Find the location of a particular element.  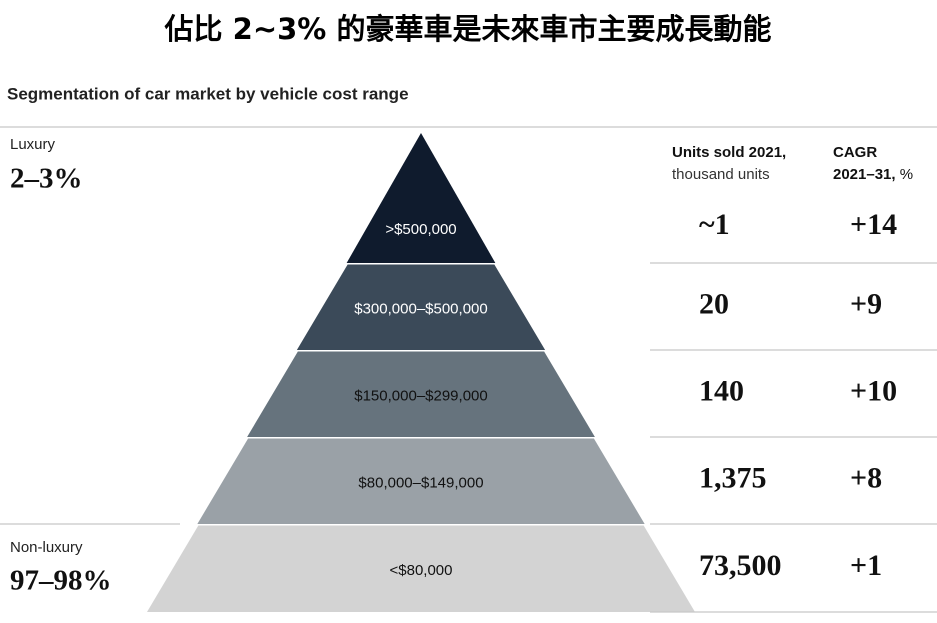

tier-range: <$80,000 is located at coordinates (421, 570).